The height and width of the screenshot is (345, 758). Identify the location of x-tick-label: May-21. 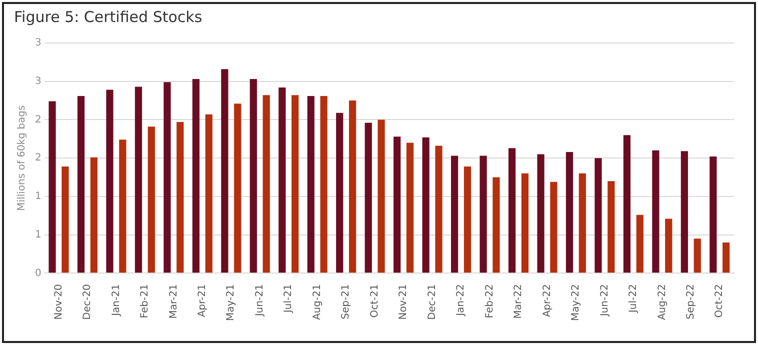
(231, 303).